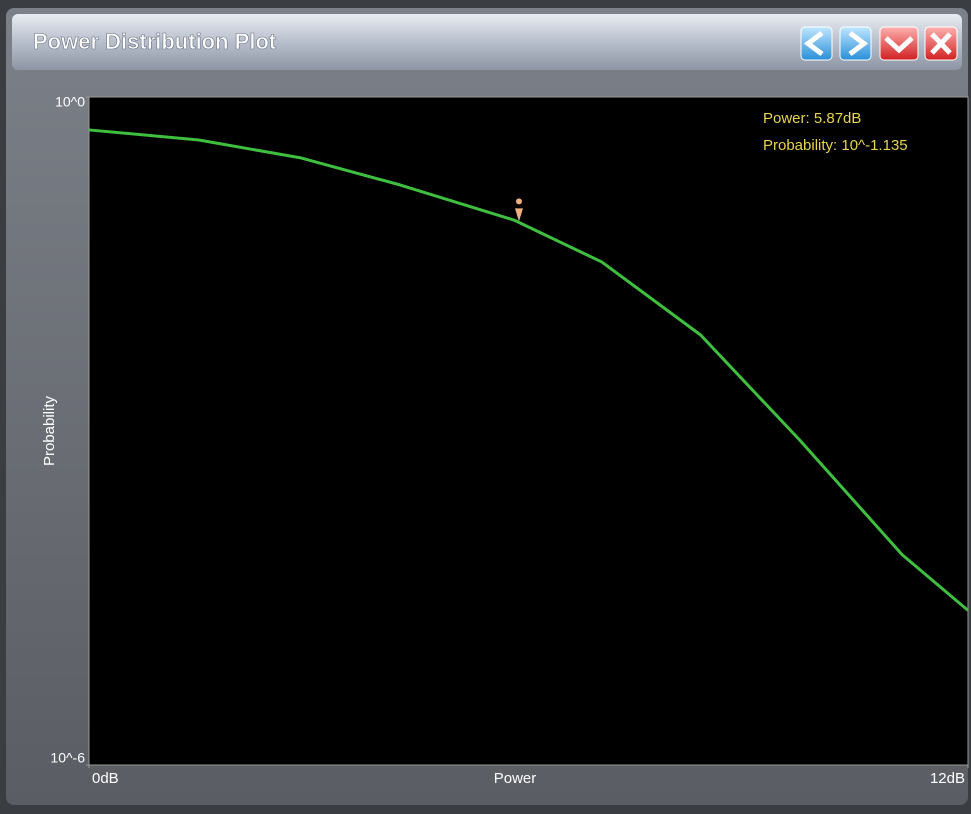 The width and height of the screenshot is (971, 814). Describe the element at coordinates (855, 43) in the screenshot. I see `next-button` at that location.